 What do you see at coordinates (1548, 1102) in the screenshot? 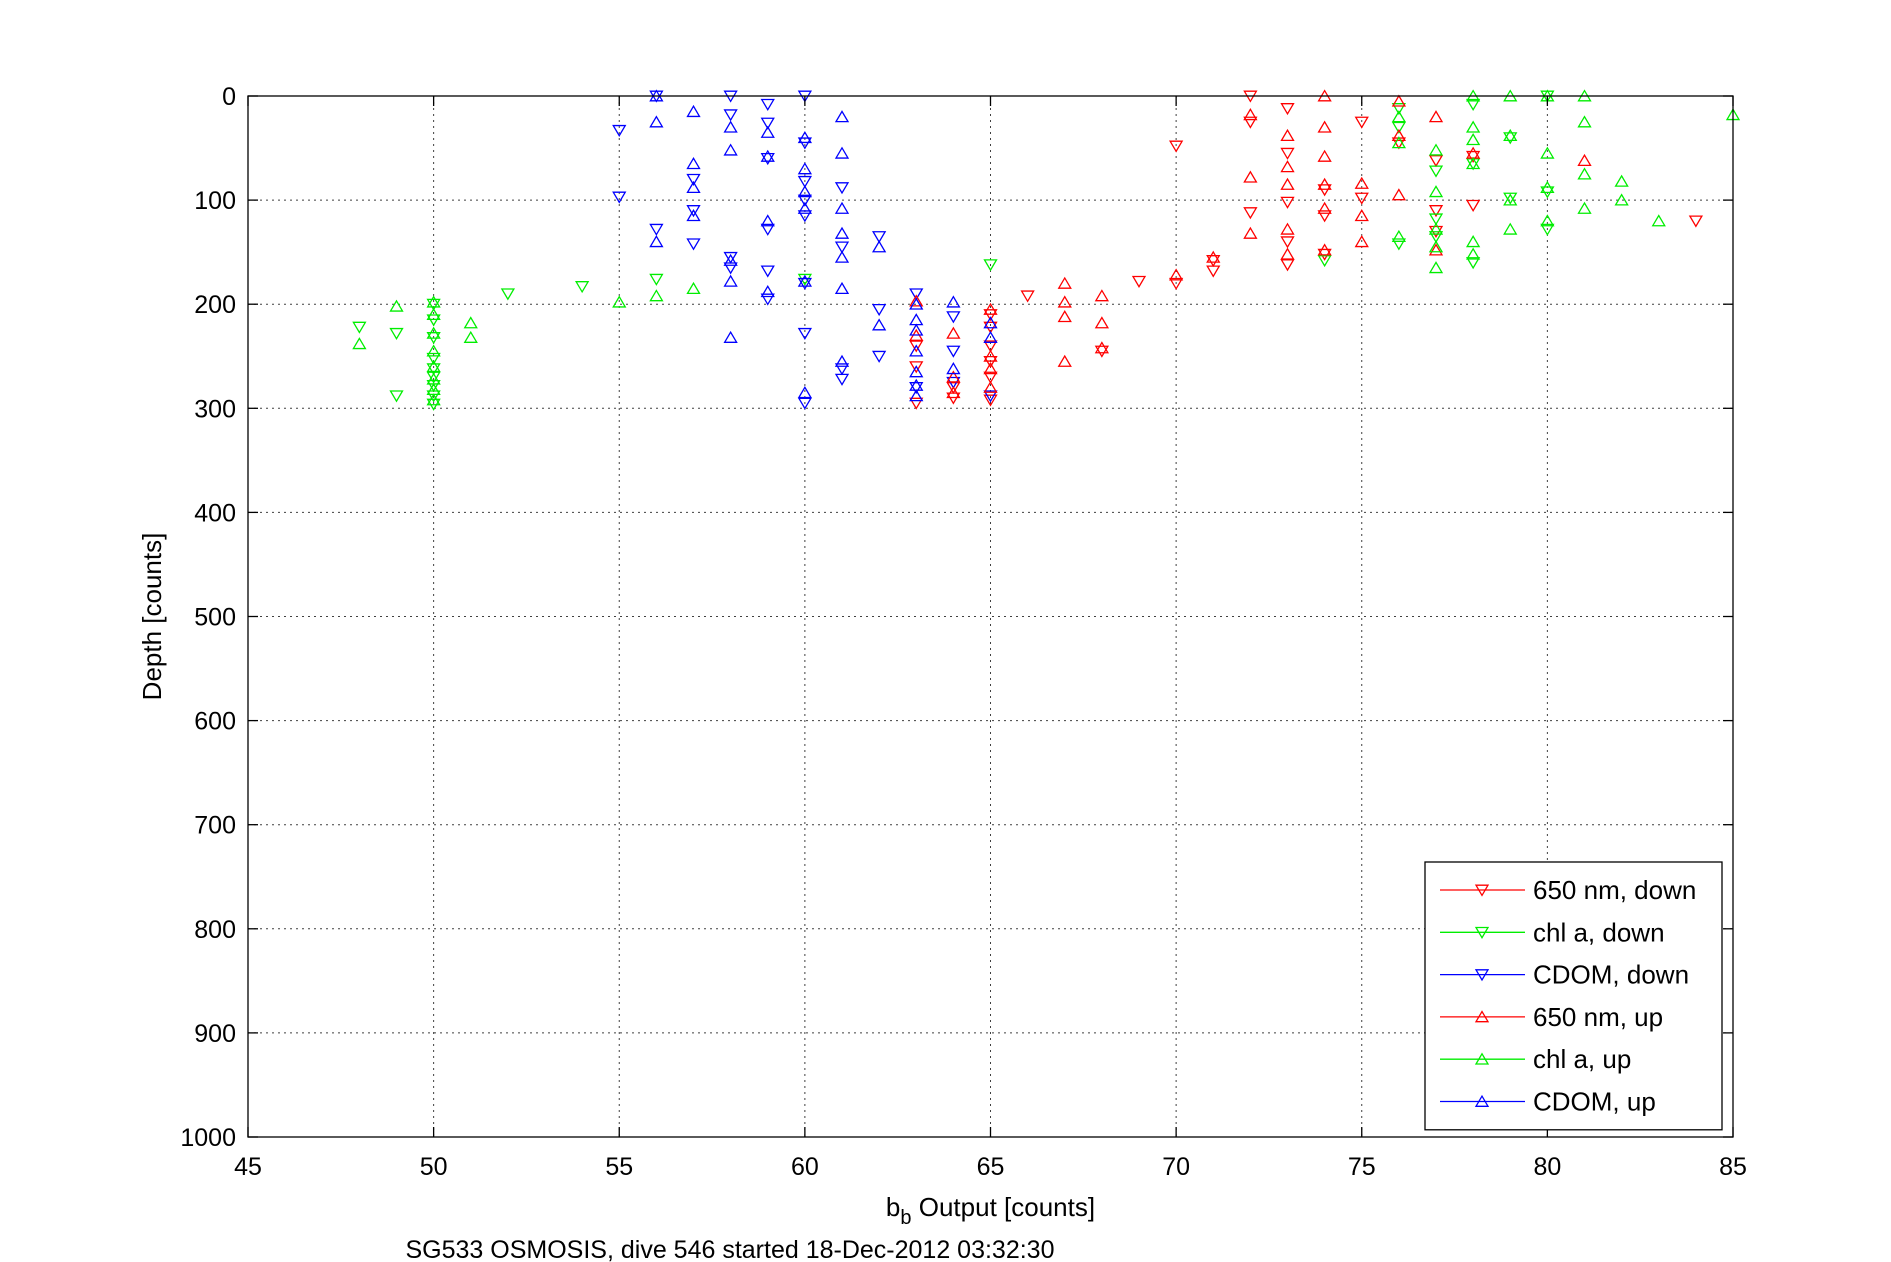
I see `legend-item: CDOM, up` at bounding box center [1548, 1102].